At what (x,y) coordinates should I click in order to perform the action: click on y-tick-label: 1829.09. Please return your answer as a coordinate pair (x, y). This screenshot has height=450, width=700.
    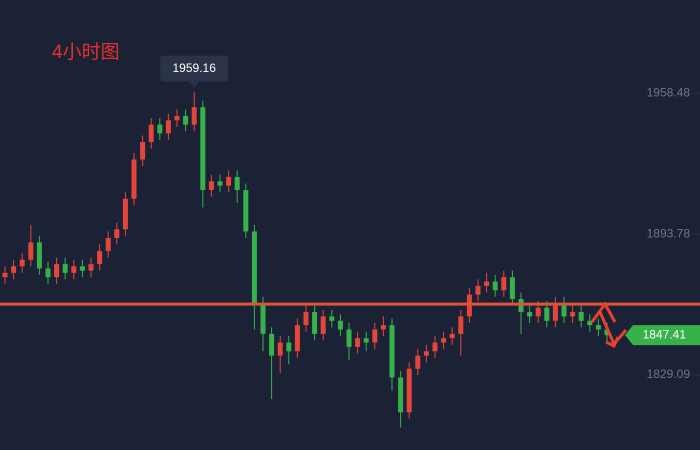
    Looking at the image, I should click on (669, 374).